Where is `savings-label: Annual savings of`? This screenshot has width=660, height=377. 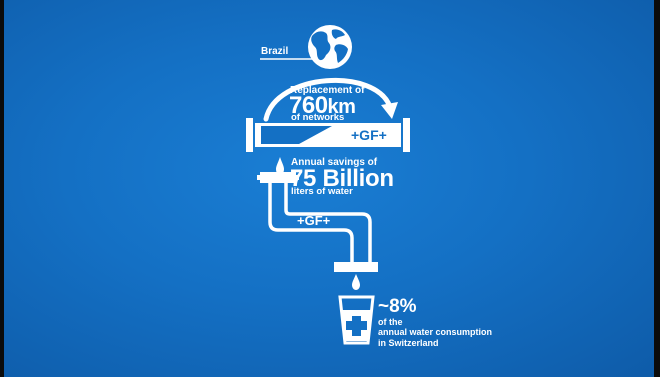 savings-label: Annual savings of is located at coordinates (334, 162).